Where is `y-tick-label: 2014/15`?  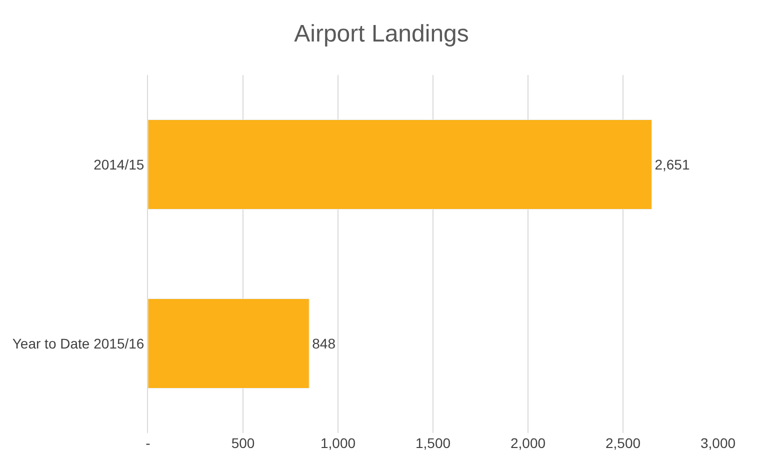
y-tick-label: 2014/15 is located at coordinates (119, 164).